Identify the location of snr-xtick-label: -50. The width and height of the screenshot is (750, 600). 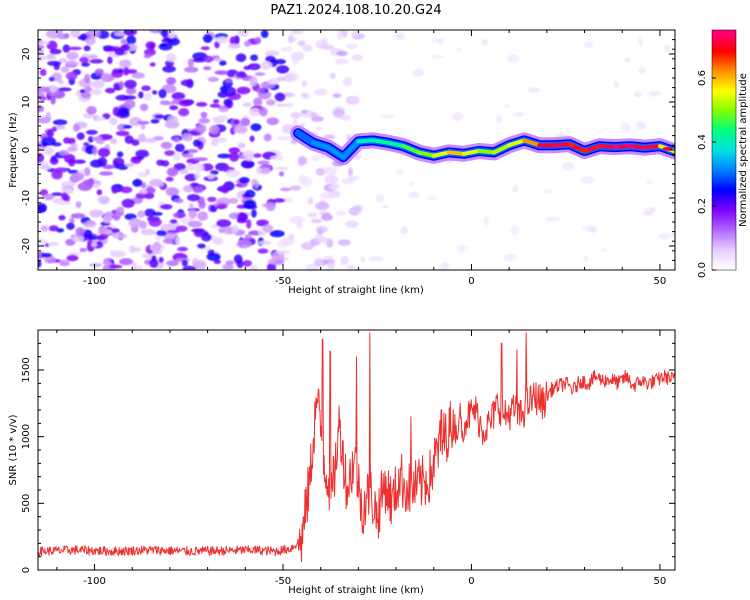
(283, 581).